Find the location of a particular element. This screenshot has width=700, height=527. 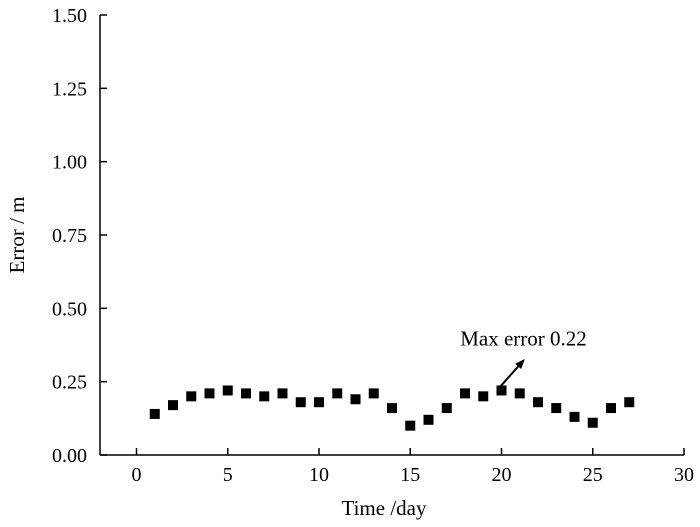

y-tick-label: 0.75 is located at coordinates (69, 236).